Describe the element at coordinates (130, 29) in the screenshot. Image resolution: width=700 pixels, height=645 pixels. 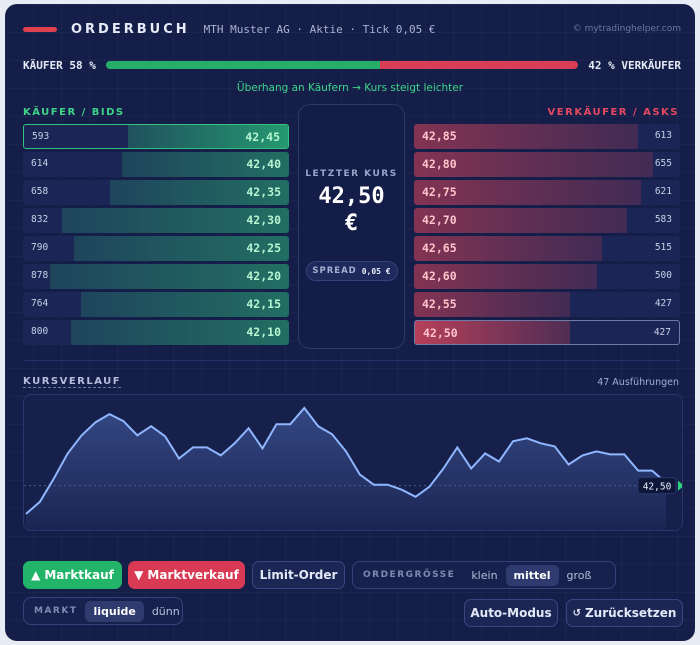
I see `app-title: ORDERBUCH` at that location.